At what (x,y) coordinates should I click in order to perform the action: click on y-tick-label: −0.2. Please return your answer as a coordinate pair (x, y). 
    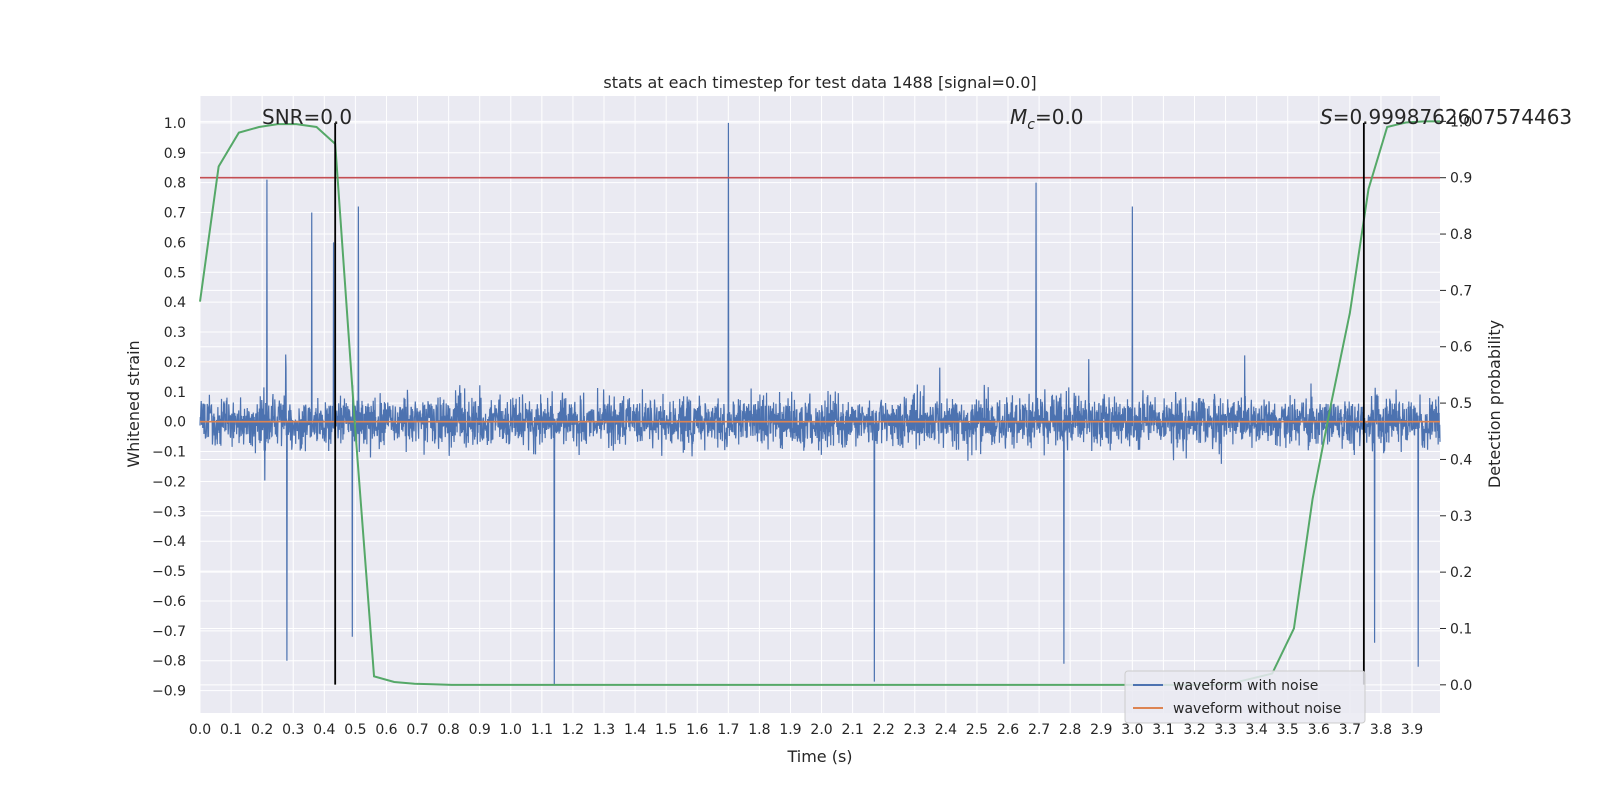
    Looking at the image, I should click on (169, 482).